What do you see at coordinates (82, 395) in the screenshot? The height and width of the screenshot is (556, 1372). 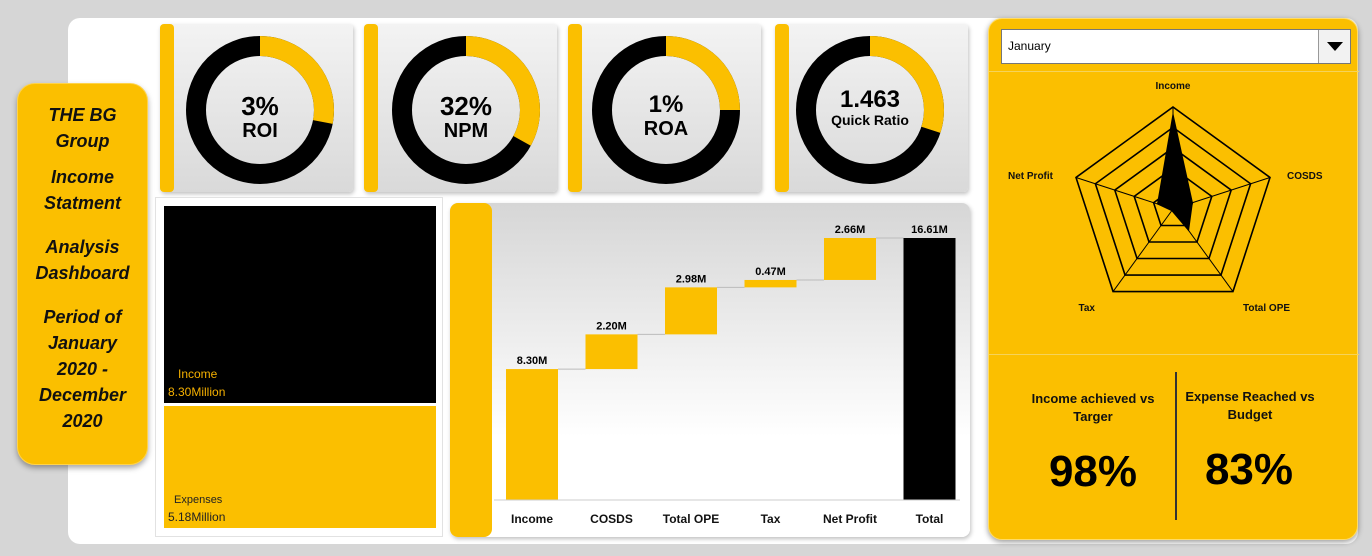 I see `title-line: December` at bounding box center [82, 395].